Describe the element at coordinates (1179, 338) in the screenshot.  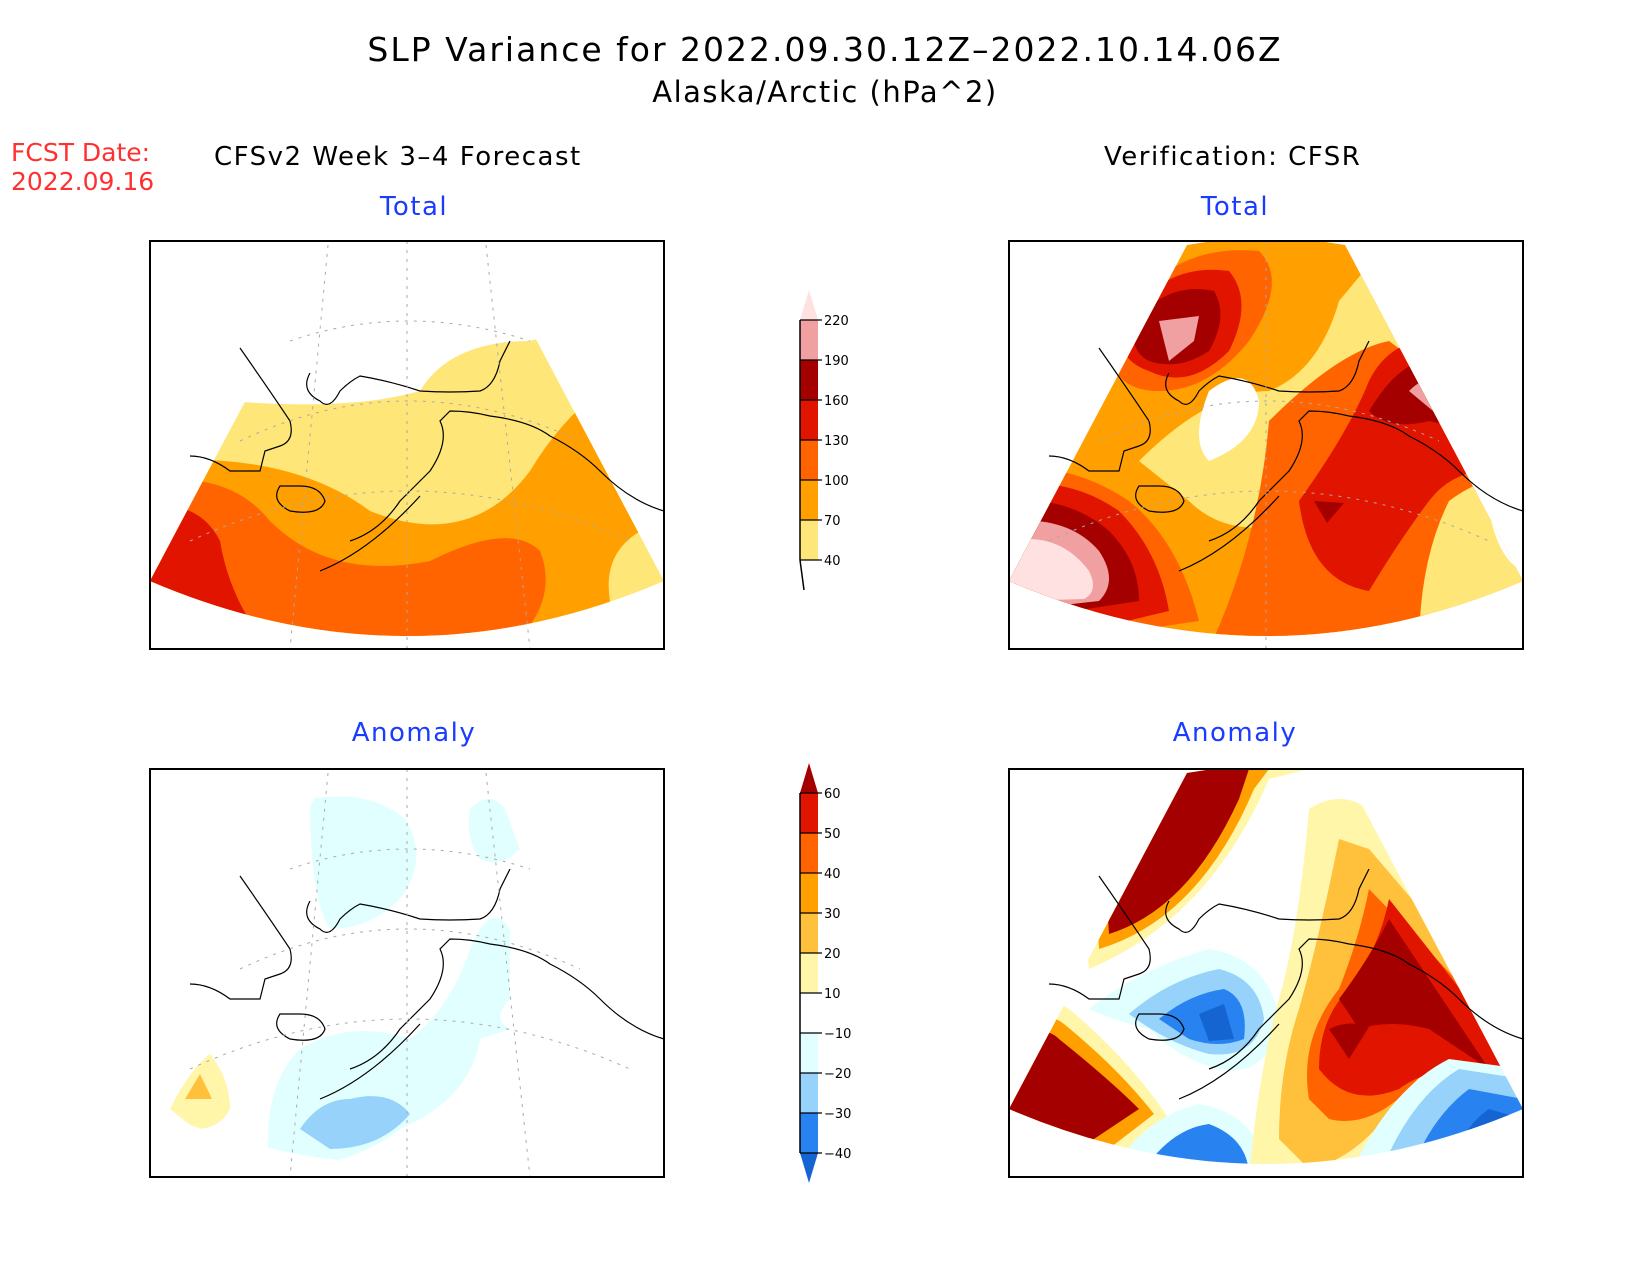
I see `contour-190-220-north` at that location.